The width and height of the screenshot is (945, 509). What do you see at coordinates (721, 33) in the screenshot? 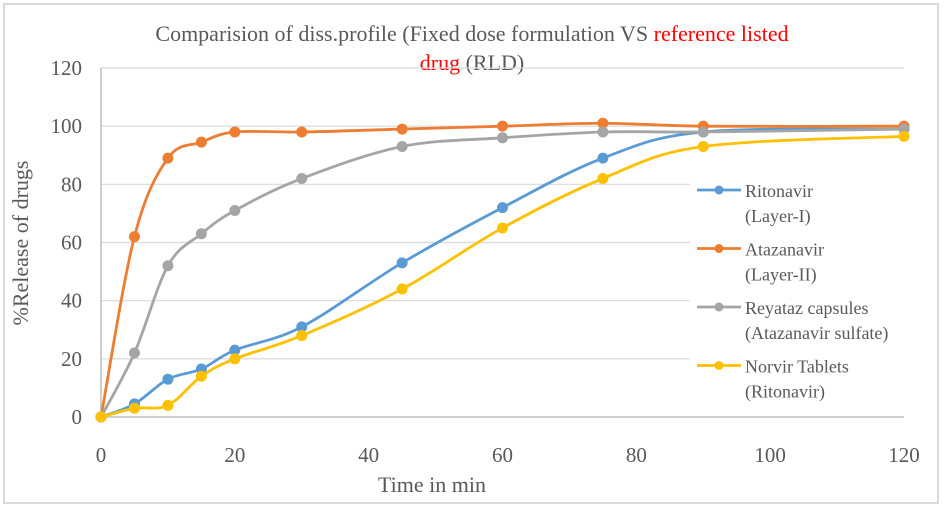
I see `title-red-part: reference listed` at bounding box center [721, 33].